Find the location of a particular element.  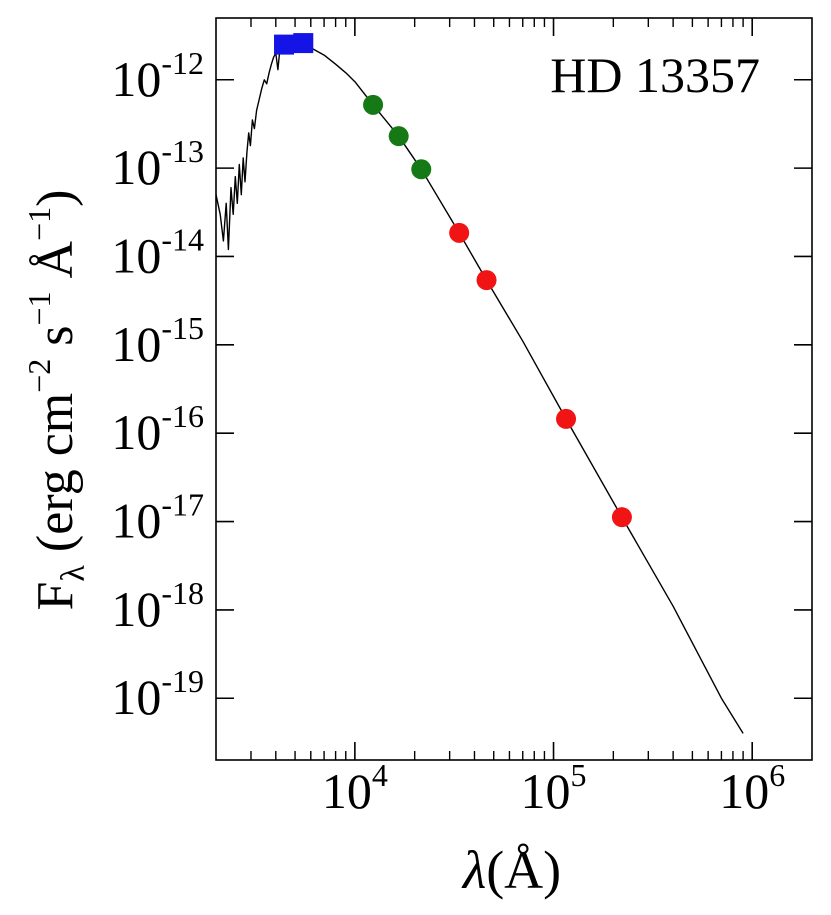

chart-title: HD 13357 is located at coordinates (655, 75).